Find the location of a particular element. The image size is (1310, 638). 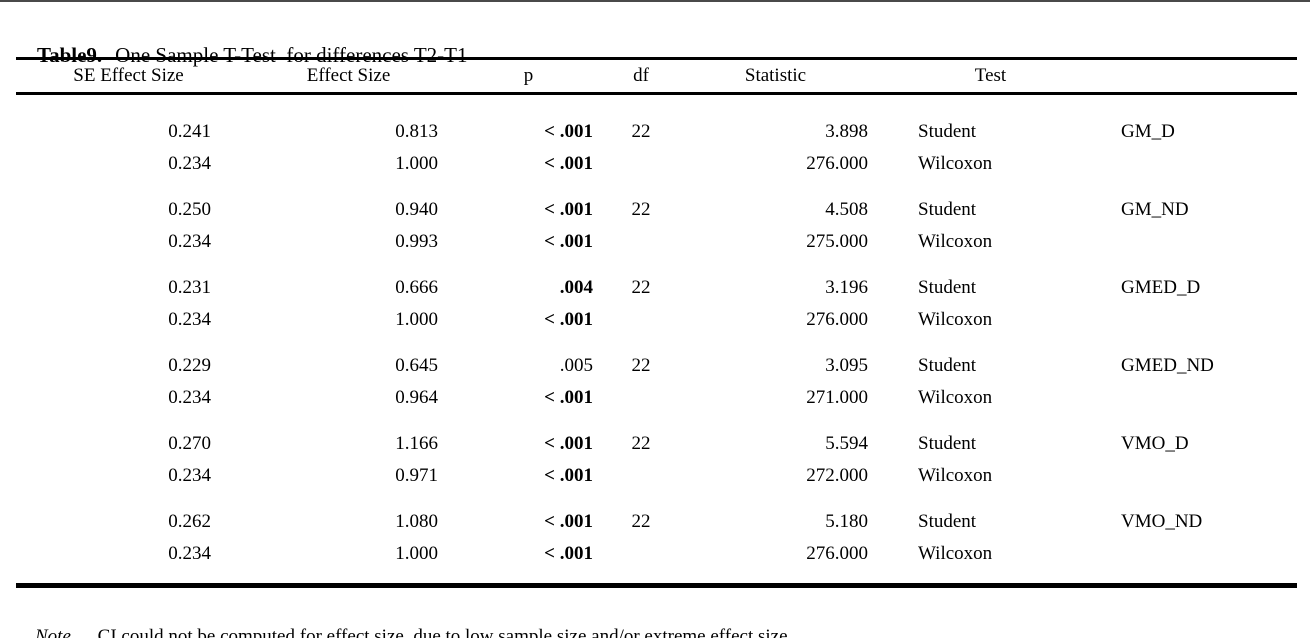

table-row: 0.241 0.813 < .001 22 3.898 Student GM_D is located at coordinates (656, 132).